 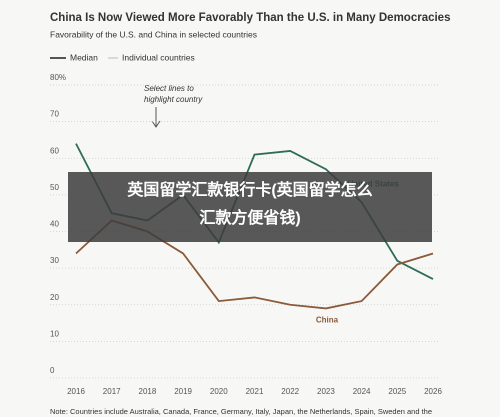 What do you see at coordinates (54, 224) in the screenshot?
I see `y-tick-label: 40` at bounding box center [54, 224].